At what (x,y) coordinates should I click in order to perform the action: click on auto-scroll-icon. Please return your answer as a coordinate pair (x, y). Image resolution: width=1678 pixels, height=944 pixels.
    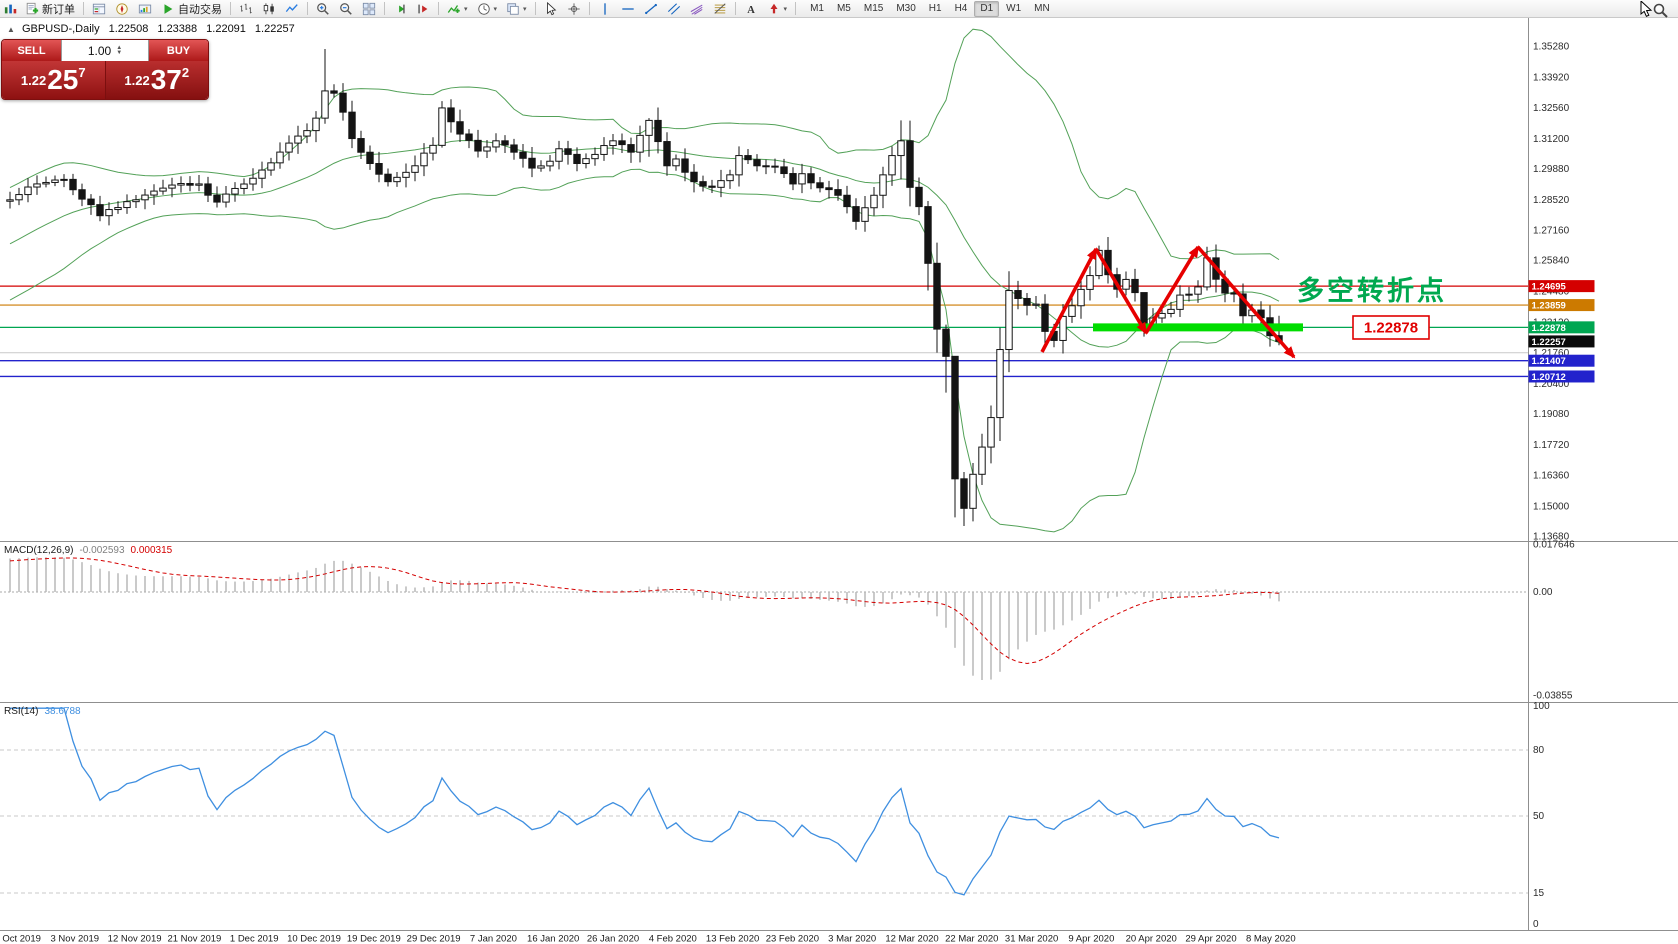
    Looking at the image, I should click on (402, 8).